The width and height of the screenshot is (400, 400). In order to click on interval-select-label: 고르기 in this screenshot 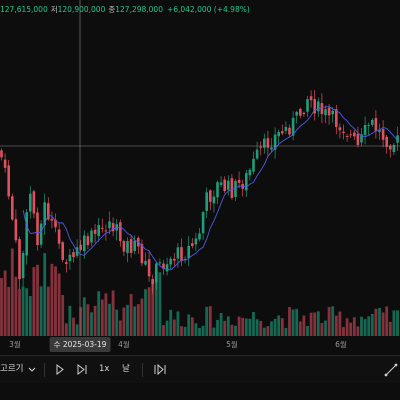, I will do `click(12, 369)`.